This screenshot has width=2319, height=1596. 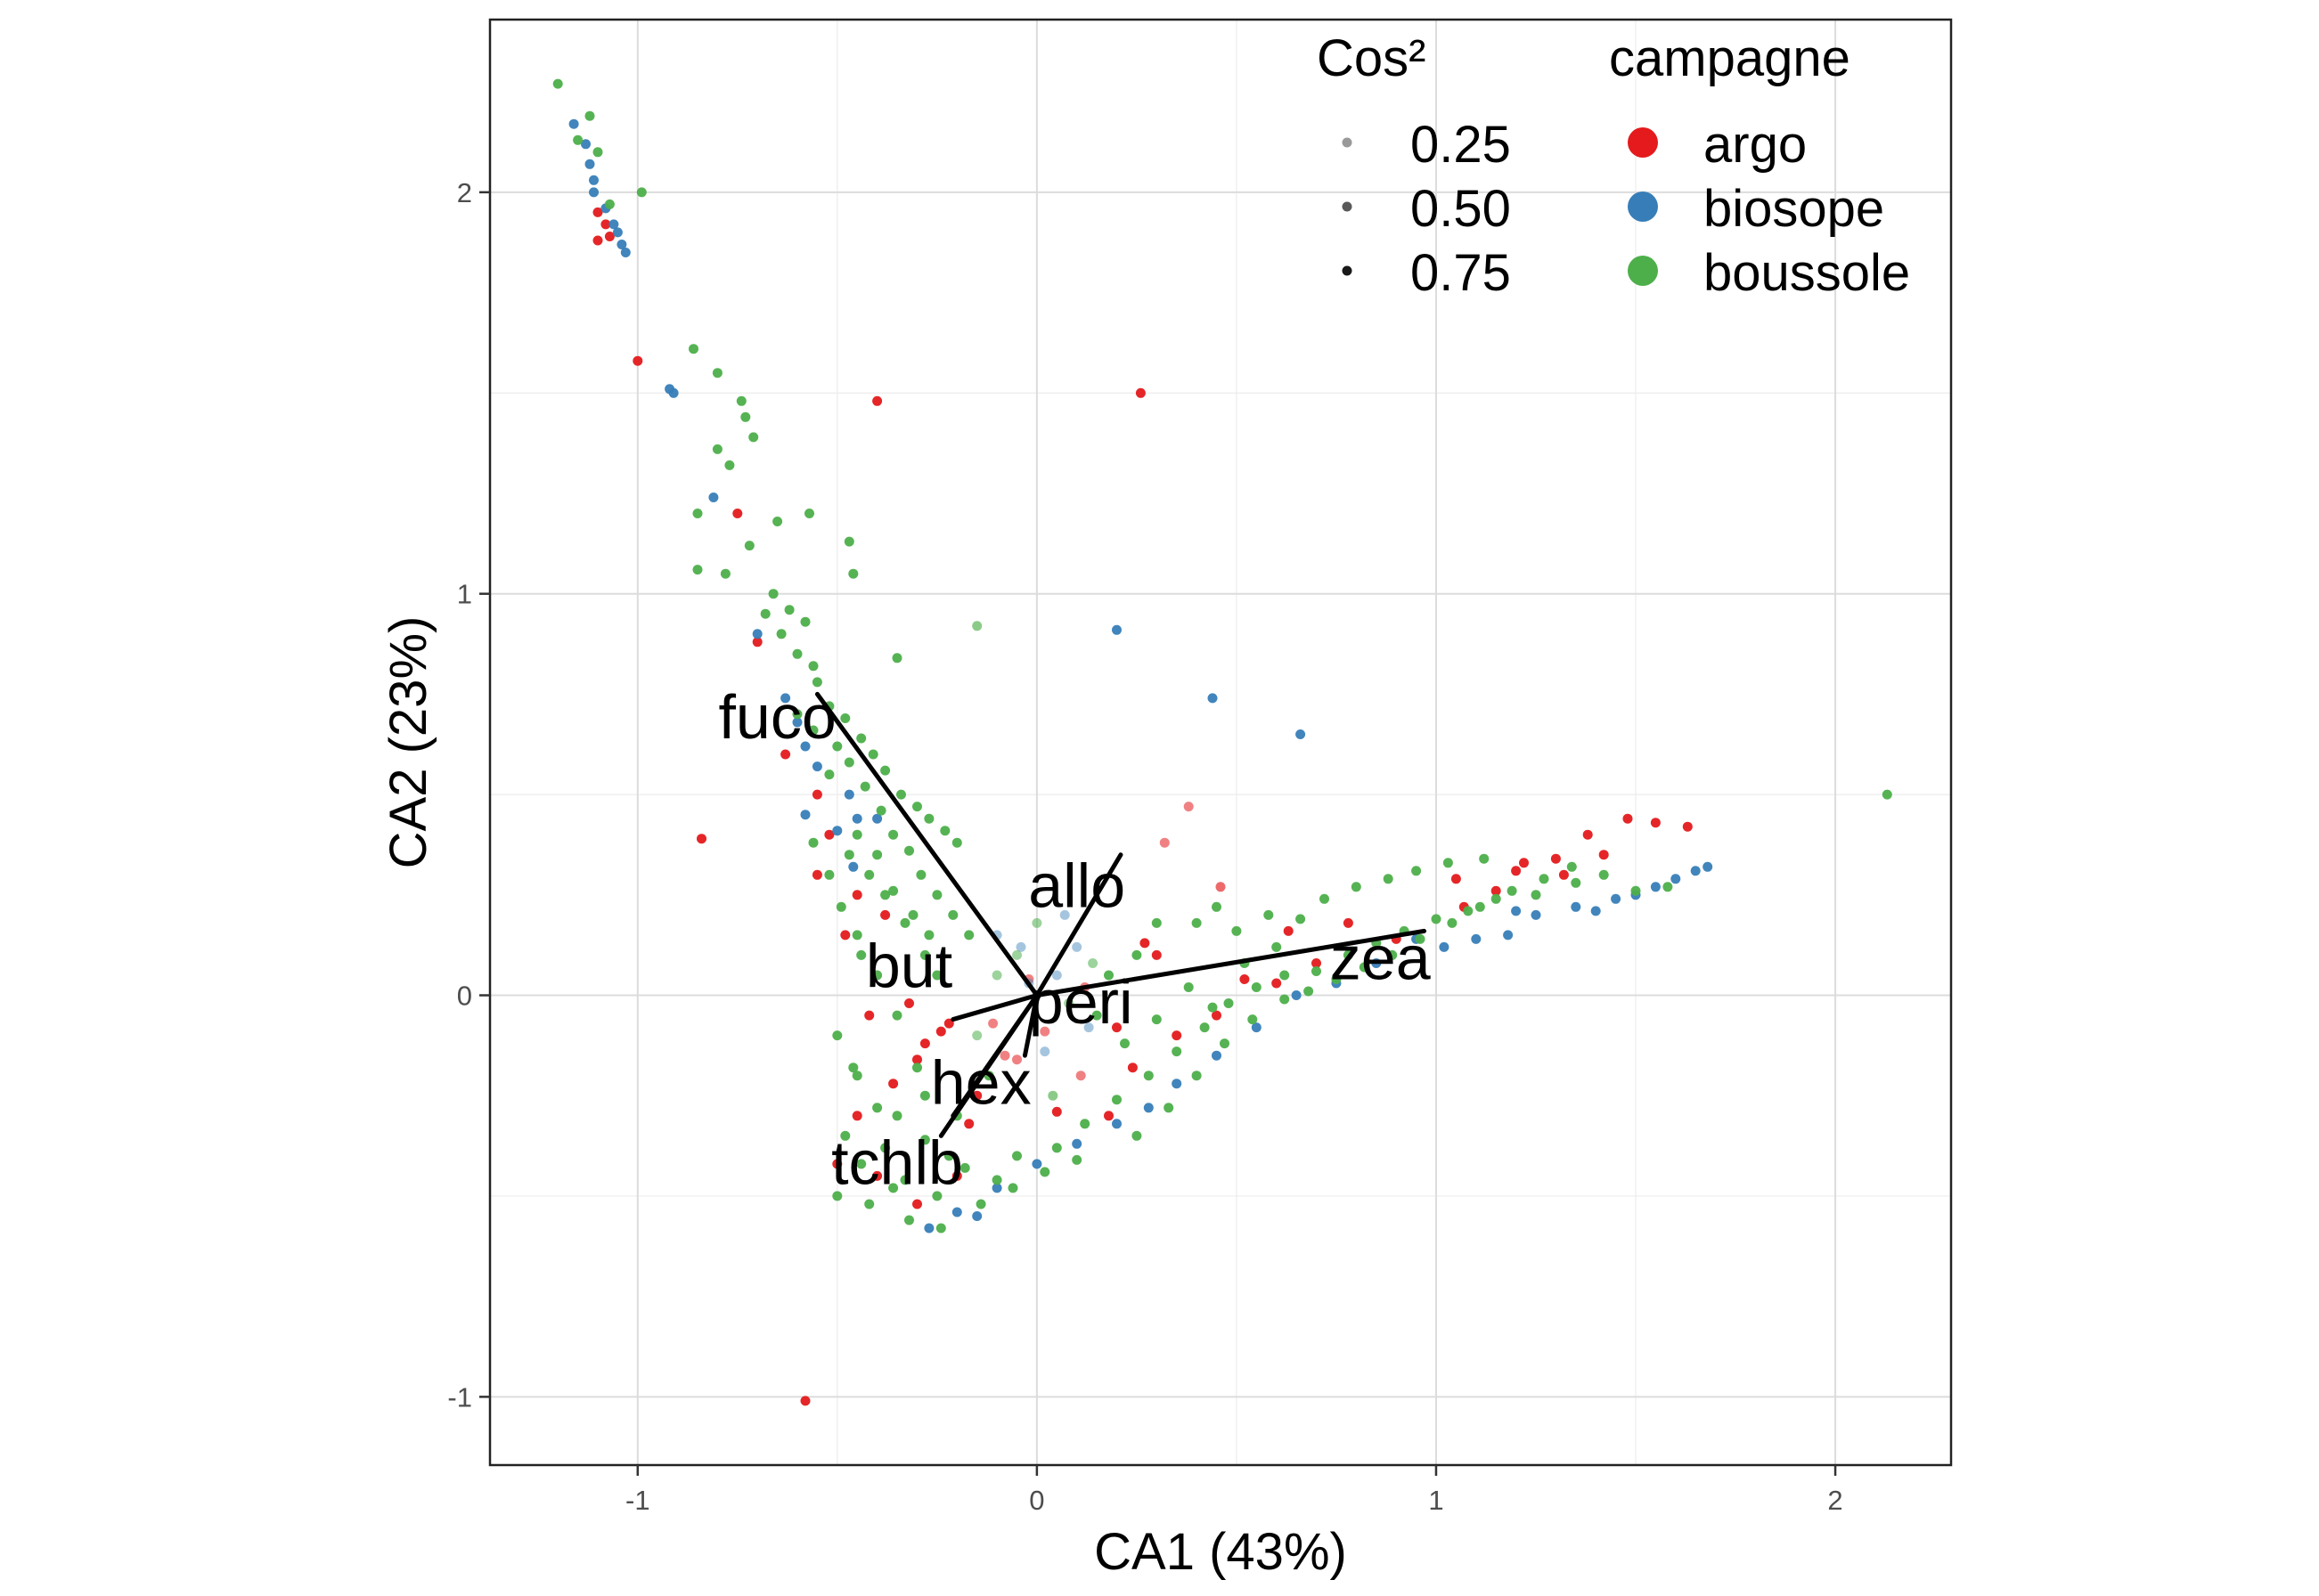 What do you see at coordinates (989, 1065) in the screenshot?
I see `variable-arrow-tchlb` at bounding box center [989, 1065].